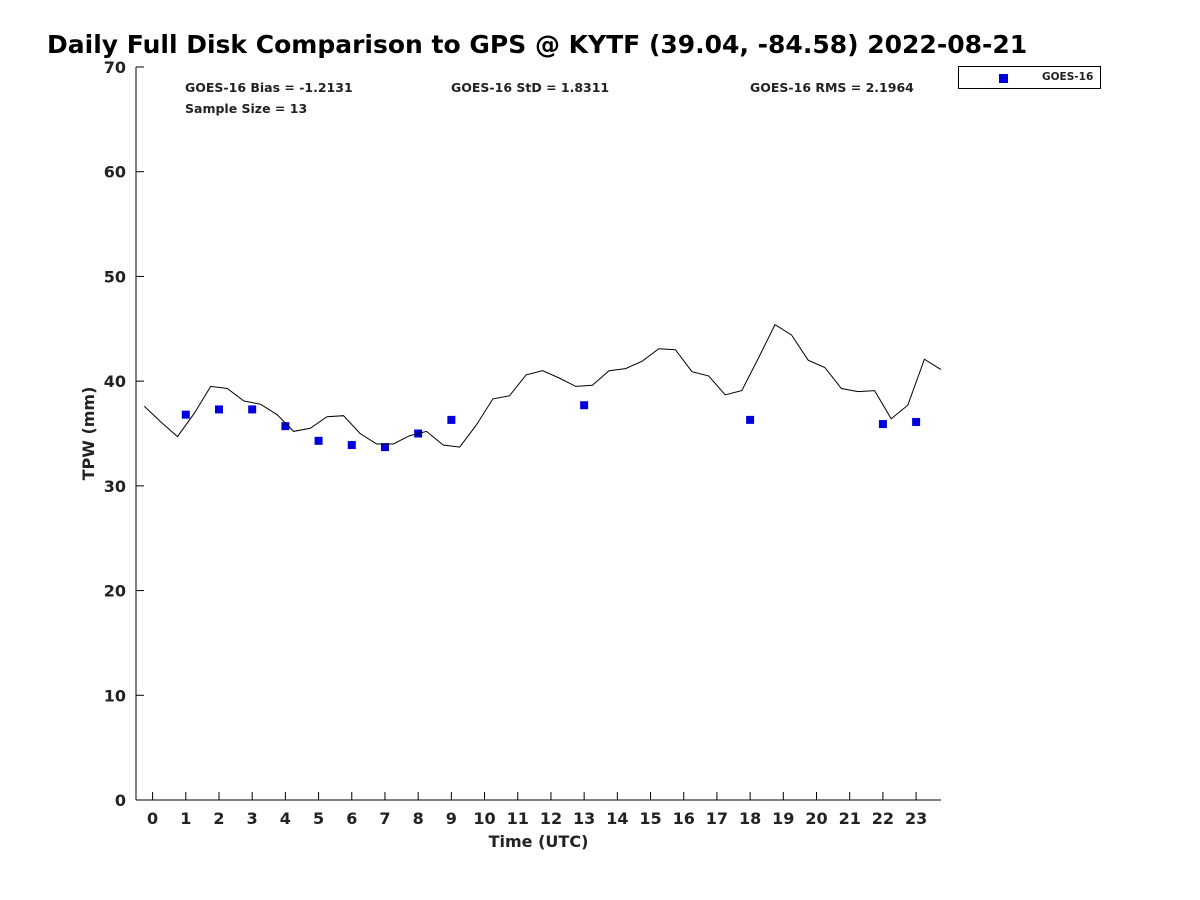  What do you see at coordinates (115, 276) in the screenshot?
I see `y-tick-label: 50` at bounding box center [115, 276].